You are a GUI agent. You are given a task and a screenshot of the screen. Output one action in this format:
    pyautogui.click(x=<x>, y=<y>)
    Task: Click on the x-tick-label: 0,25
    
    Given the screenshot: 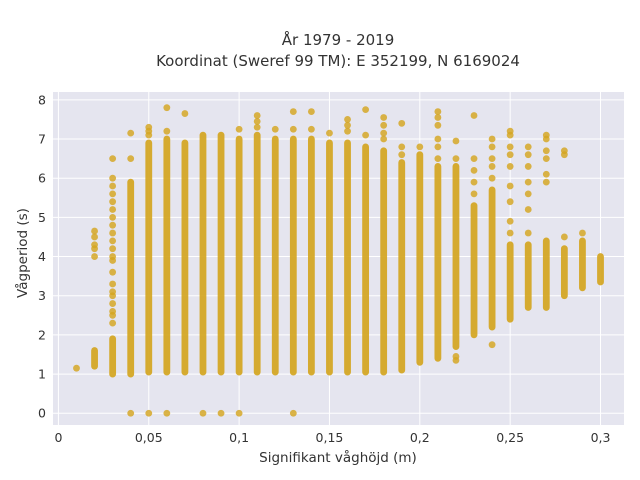 What is the action you would take?
    pyautogui.click(x=510, y=437)
    